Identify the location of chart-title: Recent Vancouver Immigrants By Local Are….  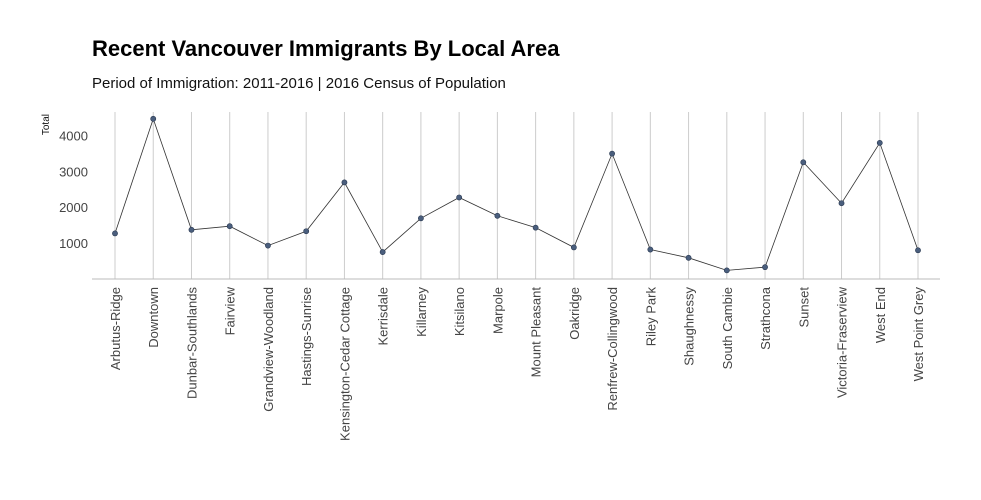
(326, 48).